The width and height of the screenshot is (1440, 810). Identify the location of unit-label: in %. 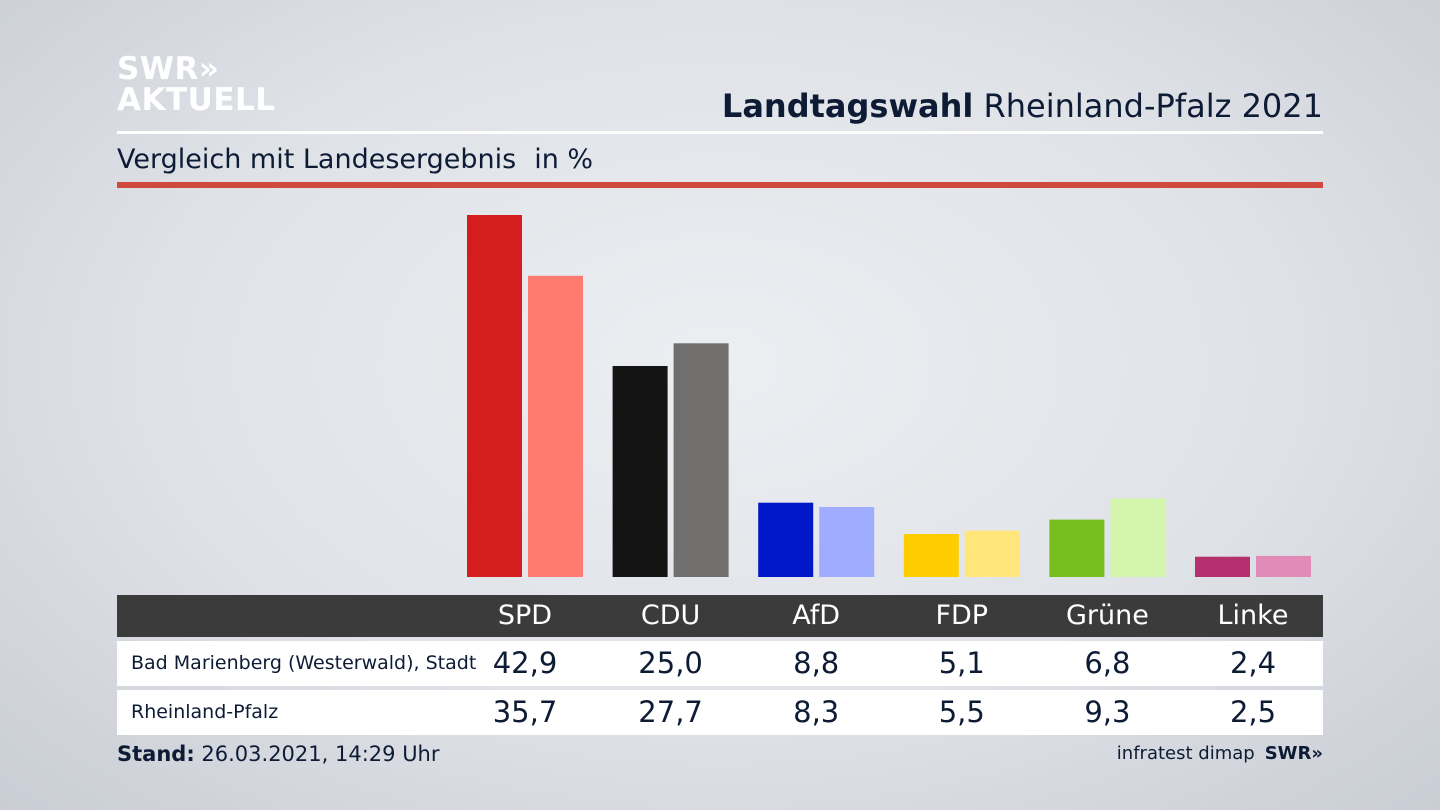
(564, 159).